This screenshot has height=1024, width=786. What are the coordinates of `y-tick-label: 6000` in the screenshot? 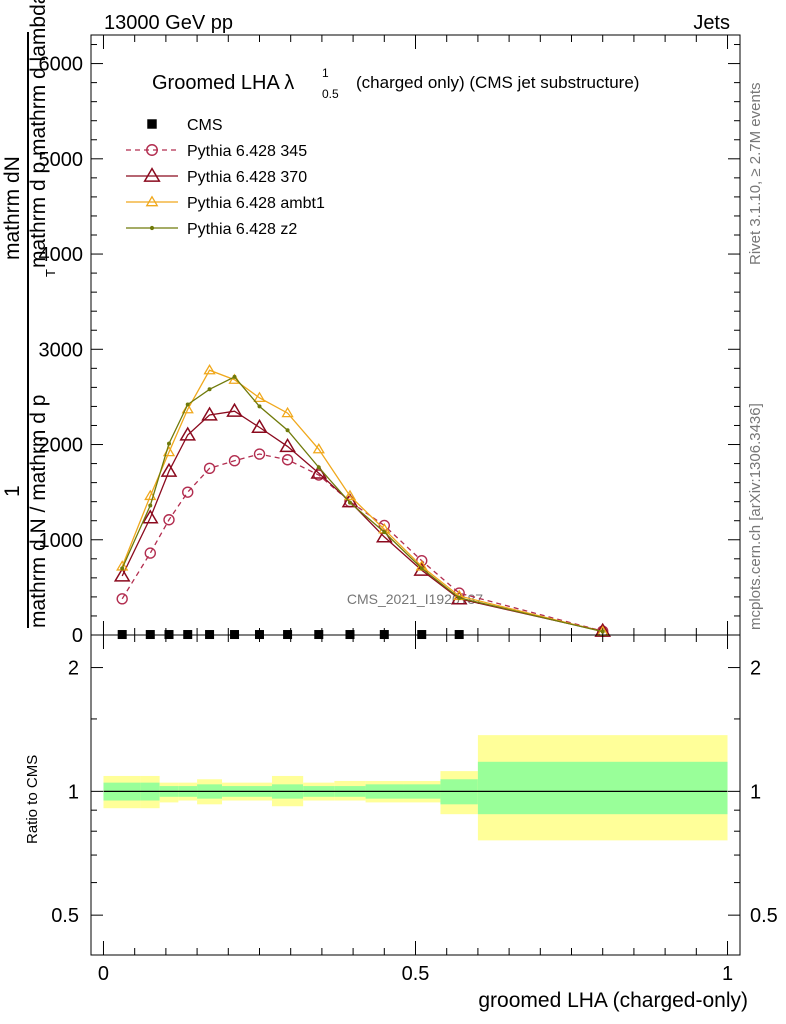 It's located at (61, 65).